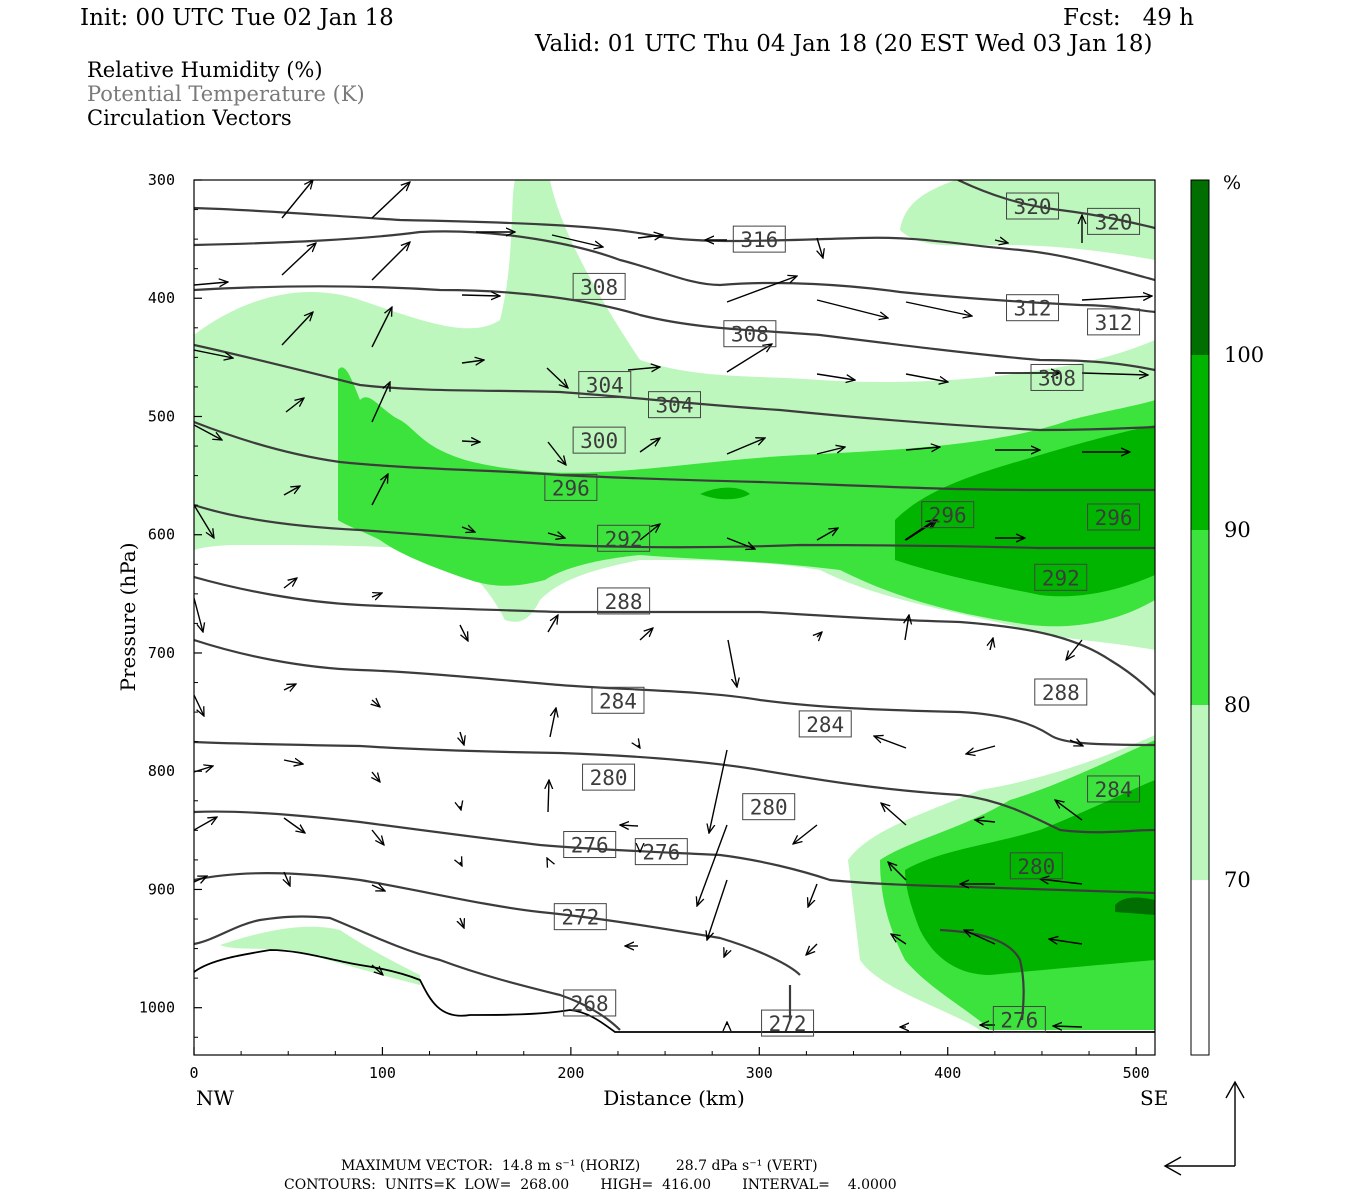  I want to click on isentrope-terrain, so click(674, 991).